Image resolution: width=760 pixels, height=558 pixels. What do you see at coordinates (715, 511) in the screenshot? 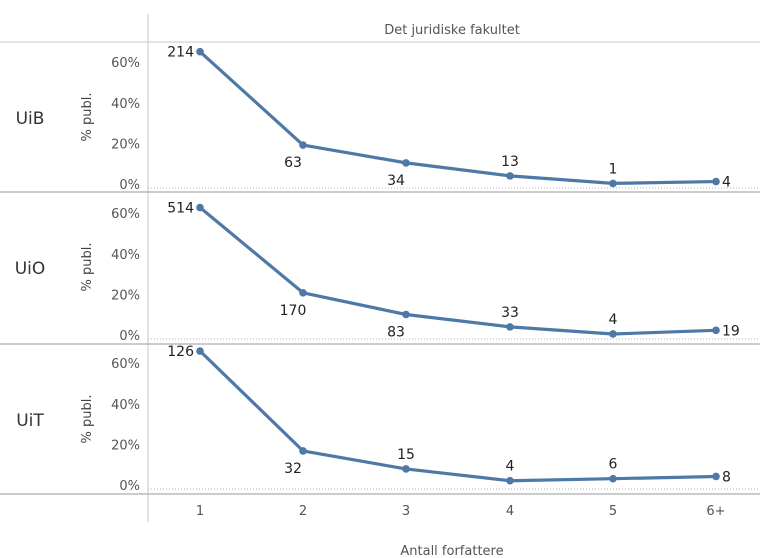
I see `x-tick-label: 6+` at bounding box center [715, 511].